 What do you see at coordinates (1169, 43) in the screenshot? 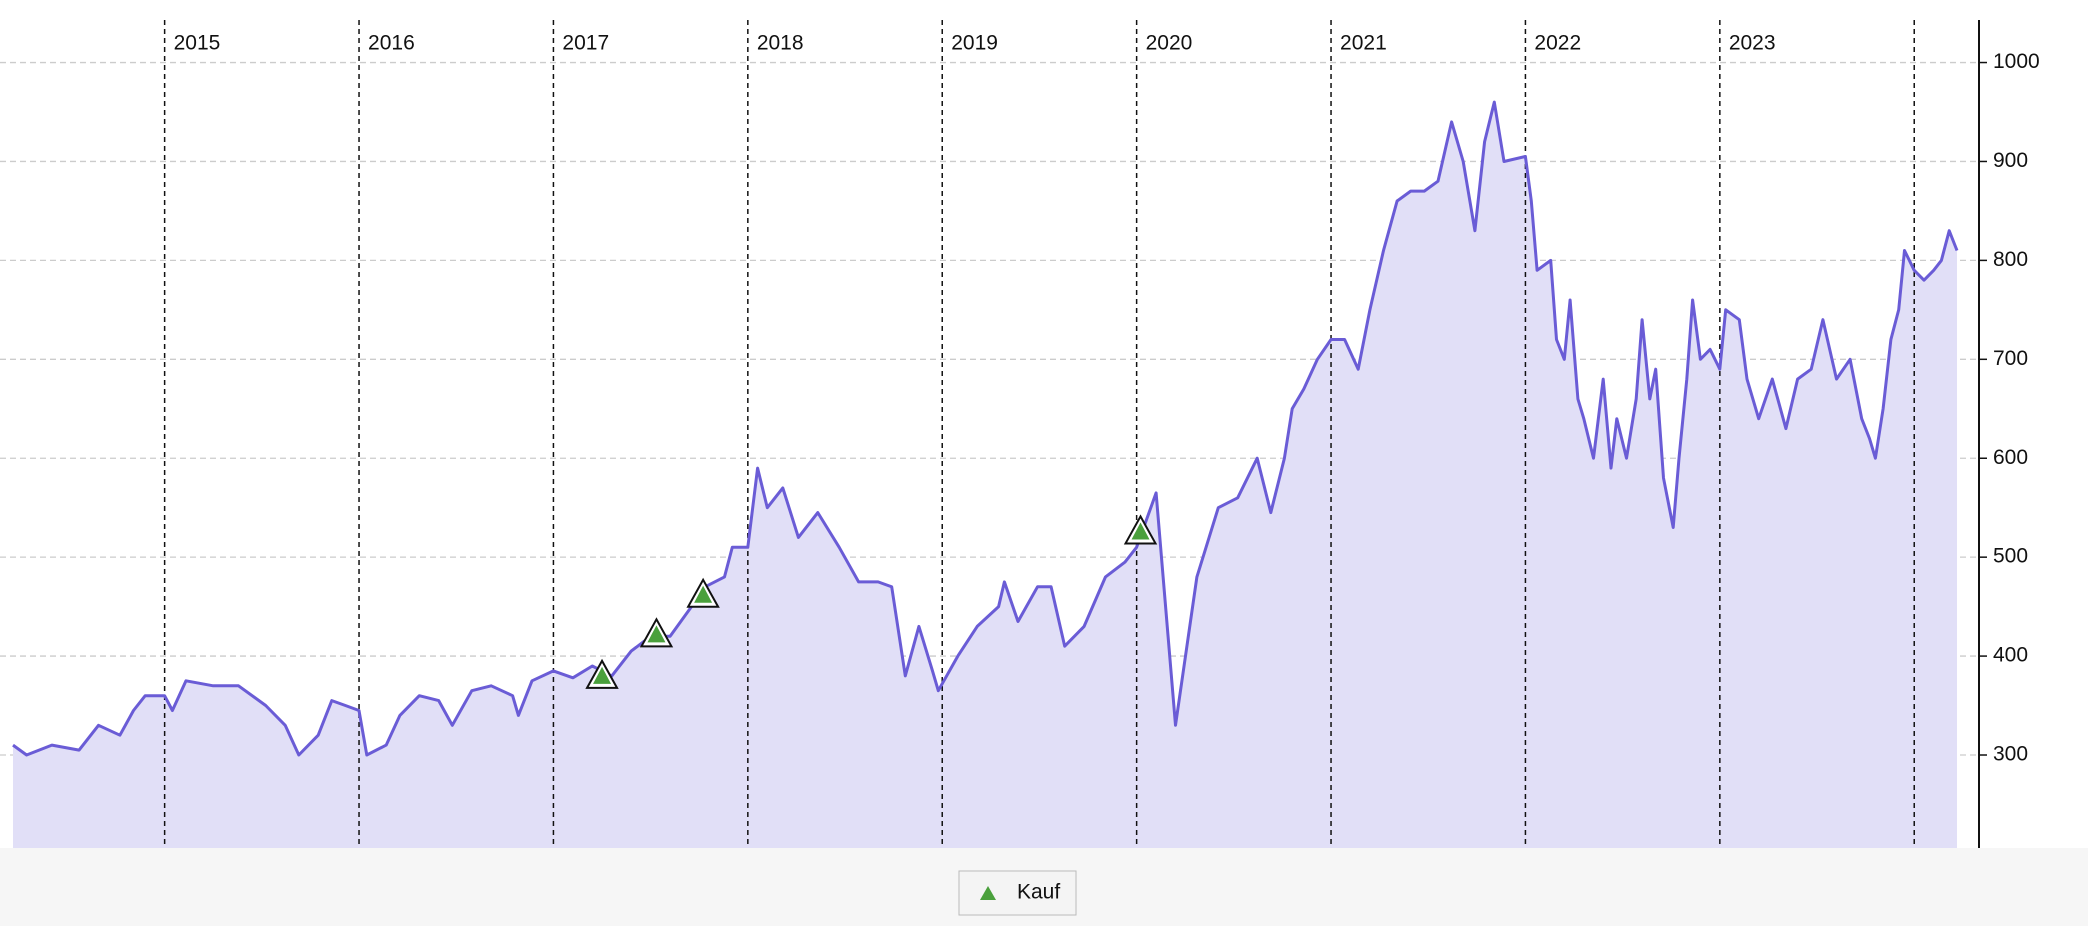
I see `x-tick-label: 2020` at bounding box center [1169, 43].